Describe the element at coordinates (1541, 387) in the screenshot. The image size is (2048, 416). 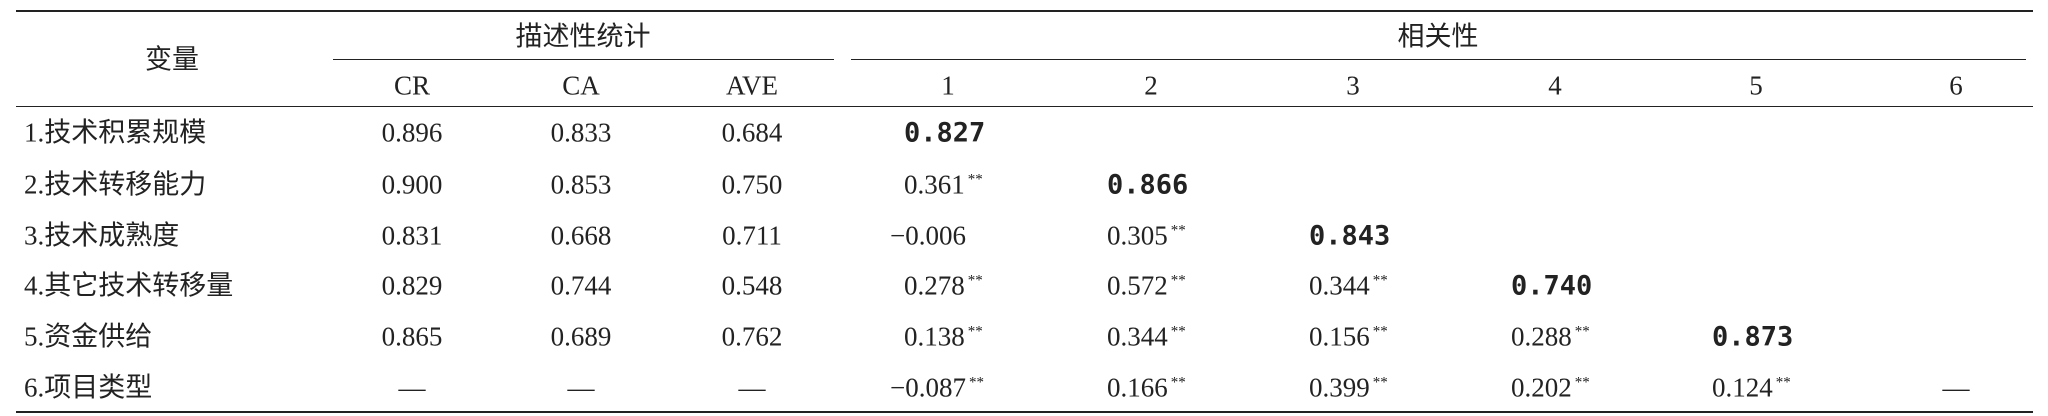
I see `corr-value: 0.202` at that location.